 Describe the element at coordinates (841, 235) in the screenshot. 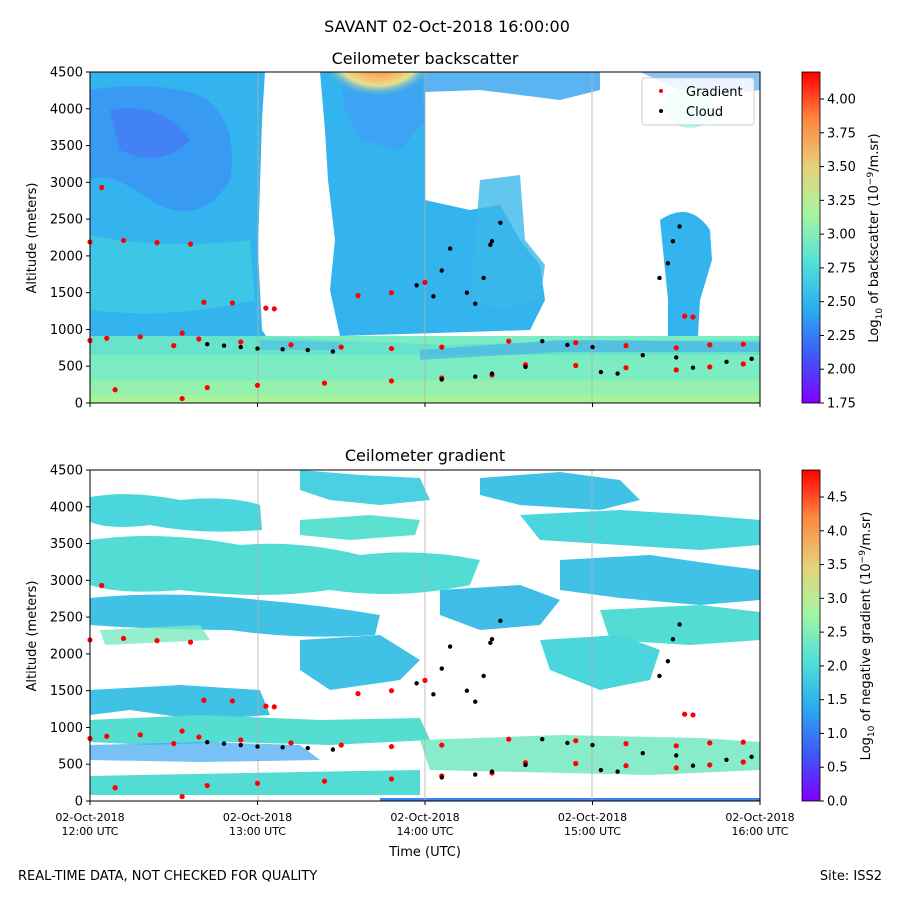

I see `backscatter-cbtick-label: 3.00` at that location.